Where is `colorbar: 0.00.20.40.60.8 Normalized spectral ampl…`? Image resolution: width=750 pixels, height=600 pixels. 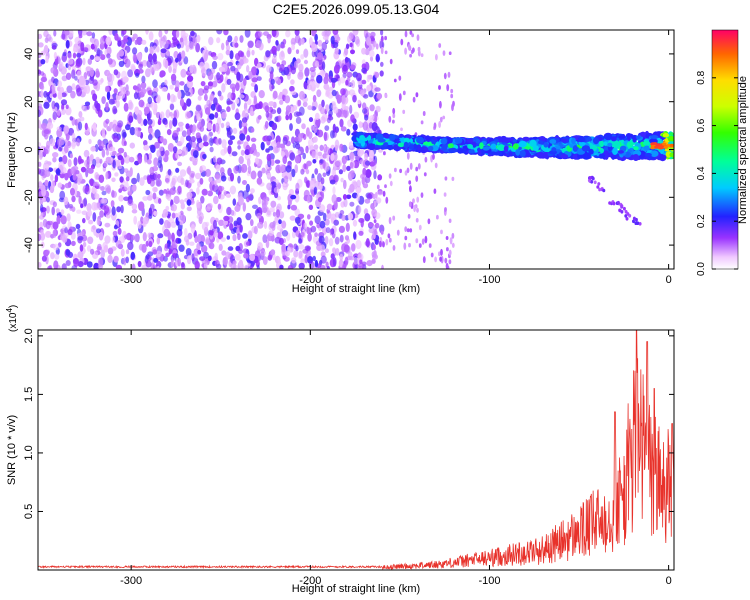
colorbar: 0.00.20.40.60.8 Normalized spectral ampl… is located at coordinates (722, 152).